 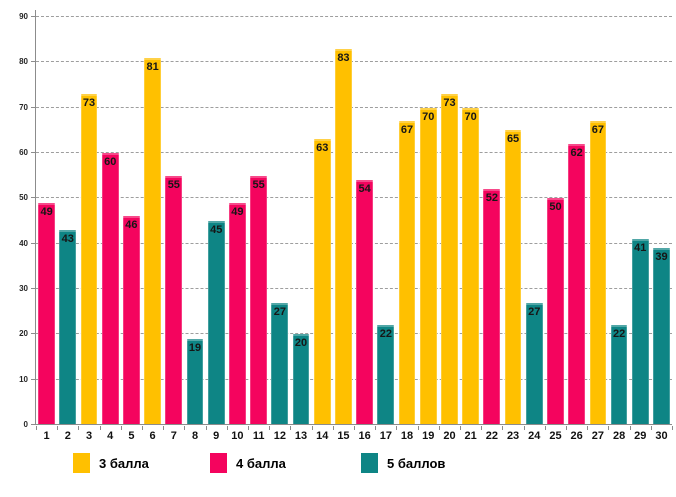 What do you see at coordinates (407, 273) in the screenshot?
I see `bar-18: 67` at bounding box center [407, 273].